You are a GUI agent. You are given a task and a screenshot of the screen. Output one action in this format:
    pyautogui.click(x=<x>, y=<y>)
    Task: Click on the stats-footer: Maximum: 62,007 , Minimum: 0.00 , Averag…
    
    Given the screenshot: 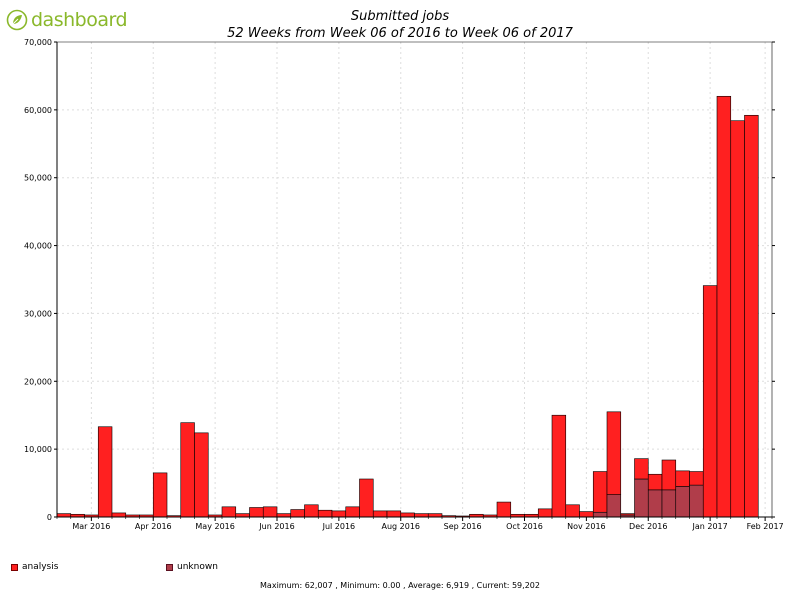 What is the action you would take?
    pyautogui.click(x=400, y=585)
    